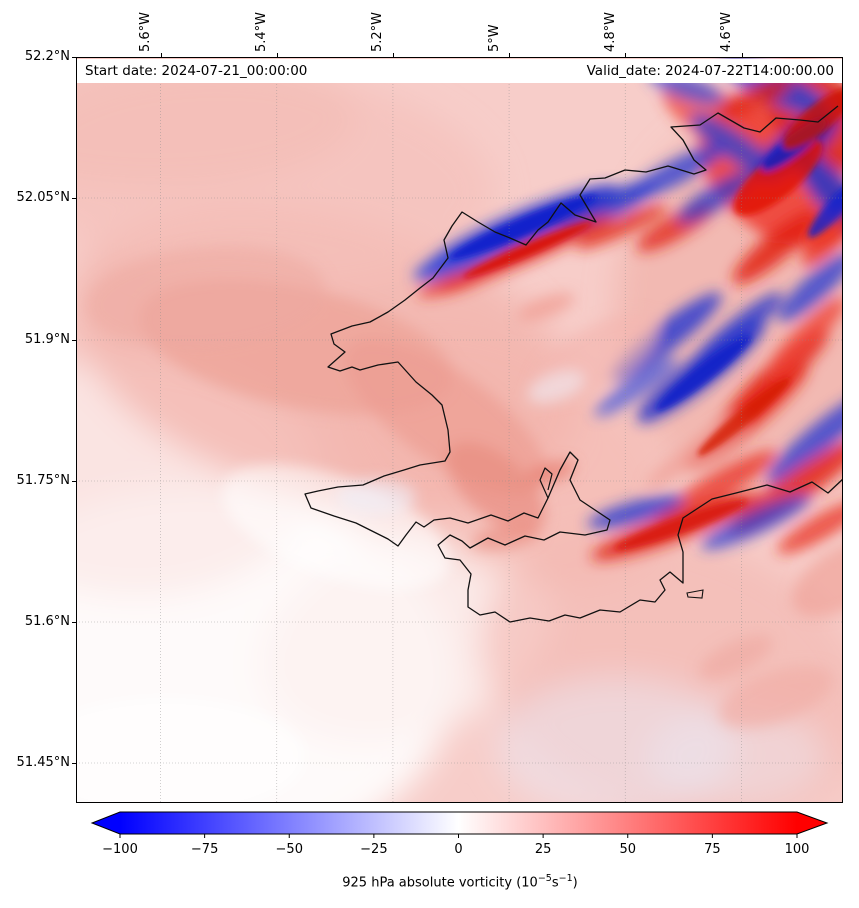 The height and width of the screenshot is (908, 859). I want to click on colorbar-under-arrow, so click(106, 823).